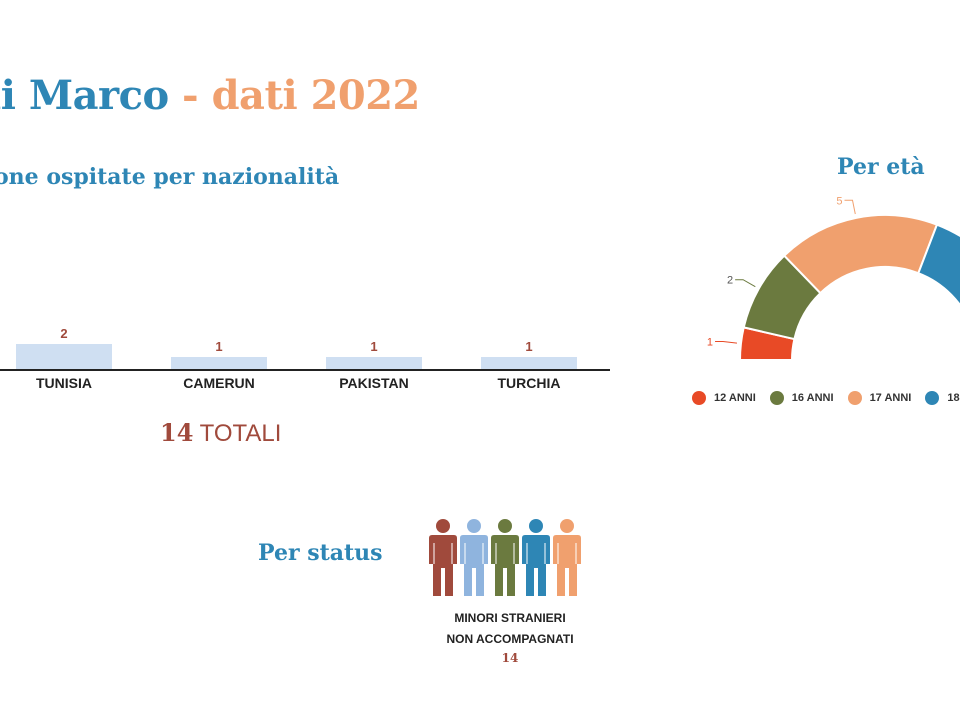 This screenshot has height=720, width=960. Describe the element at coordinates (64, 357) in the screenshot. I see `bar-tunisia` at that location.